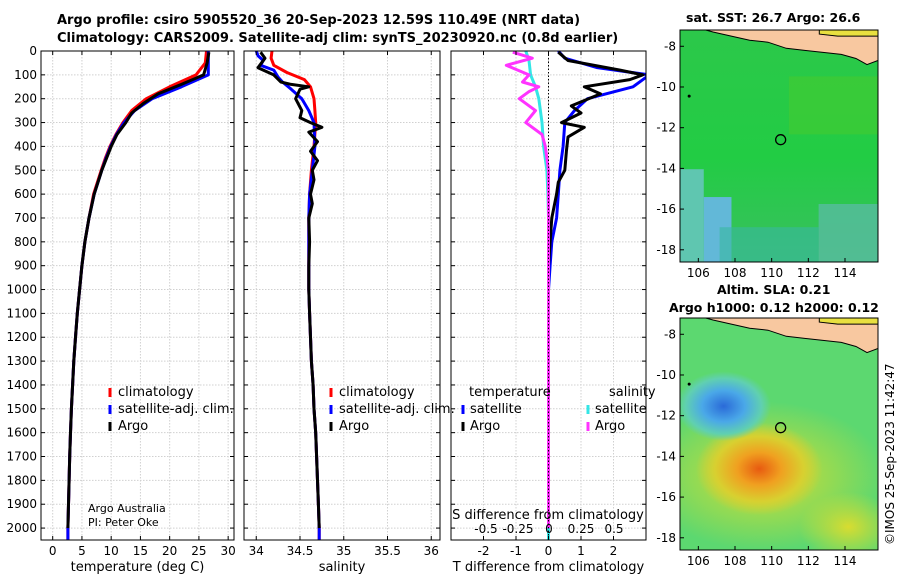 The height and width of the screenshot is (580, 900). What do you see at coordinates (21, 385) in the screenshot?
I see `y-tick-label: 1400` at bounding box center [21, 385].